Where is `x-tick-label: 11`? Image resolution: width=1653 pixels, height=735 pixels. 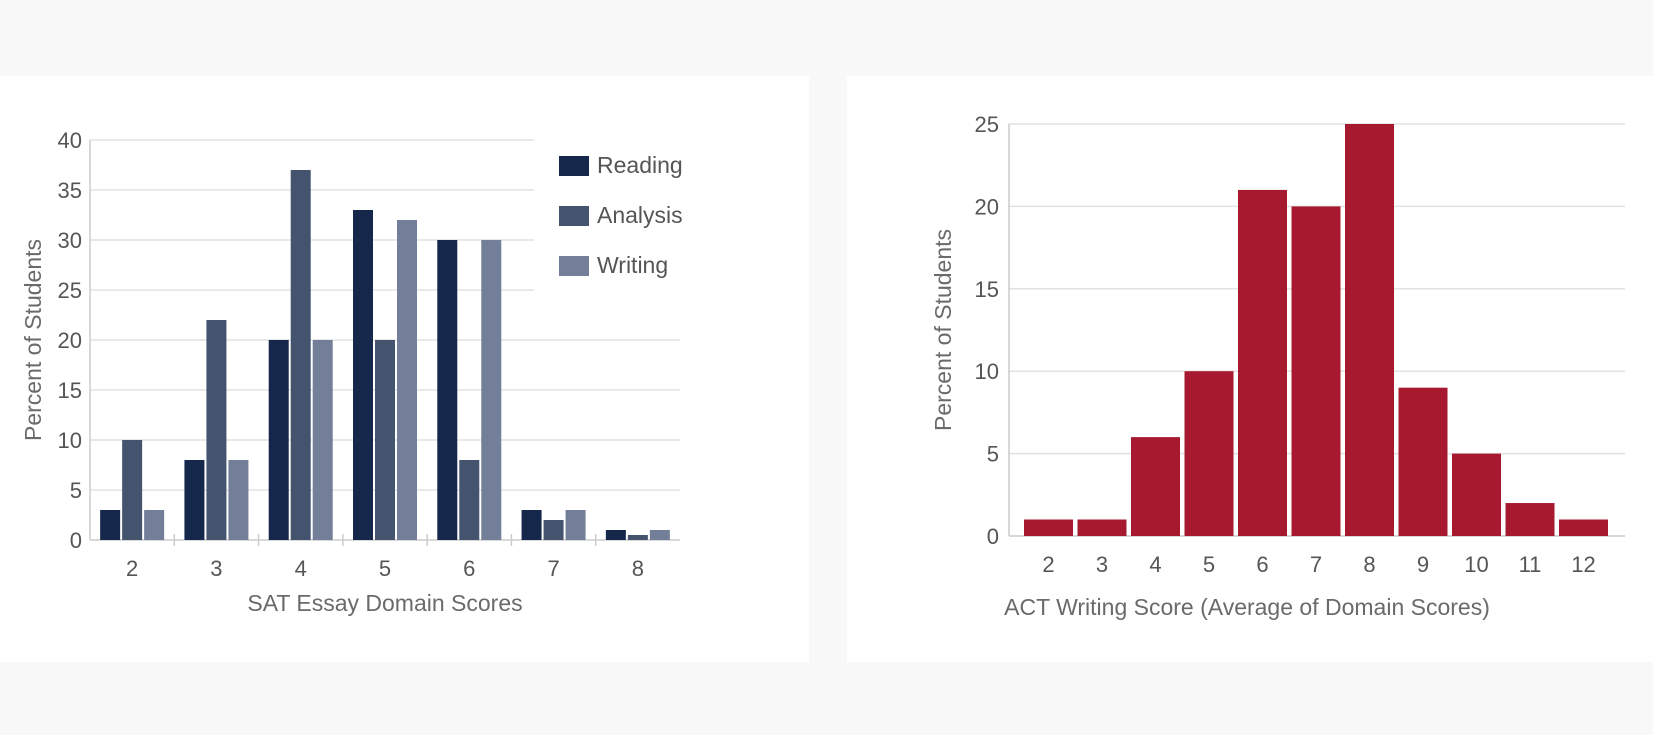 x-tick-label: 11 is located at coordinates (1530, 564).